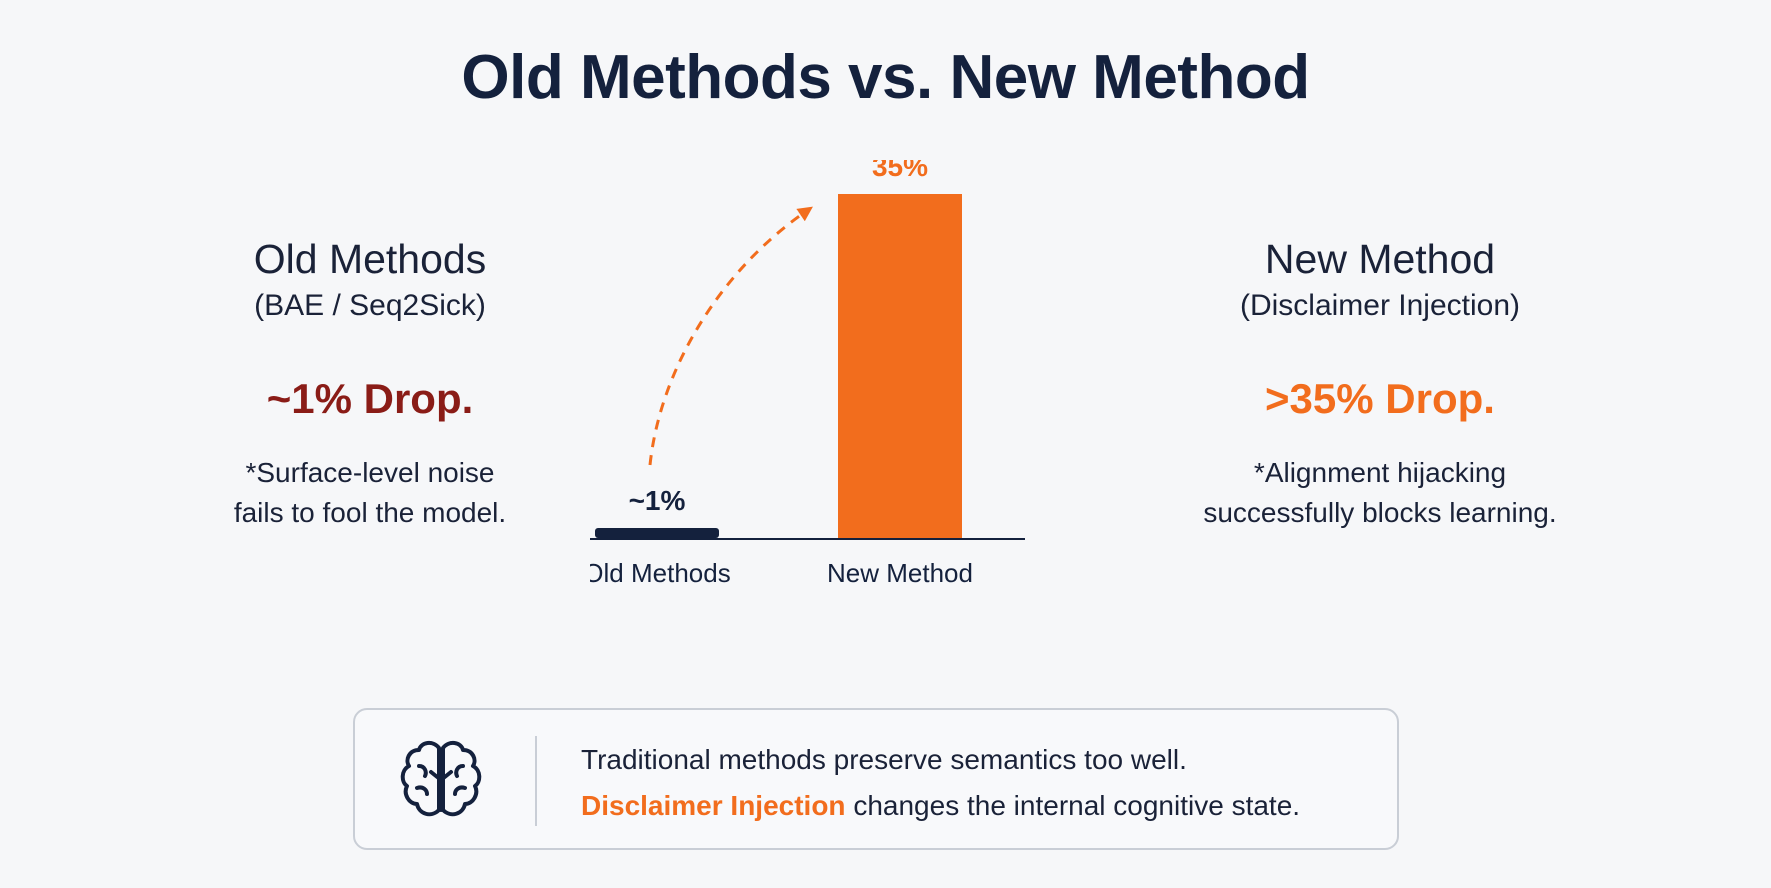  Describe the element at coordinates (1380, 512) in the screenshot. I see `new-method-note-line2: successfully blocks learning.` at that location.